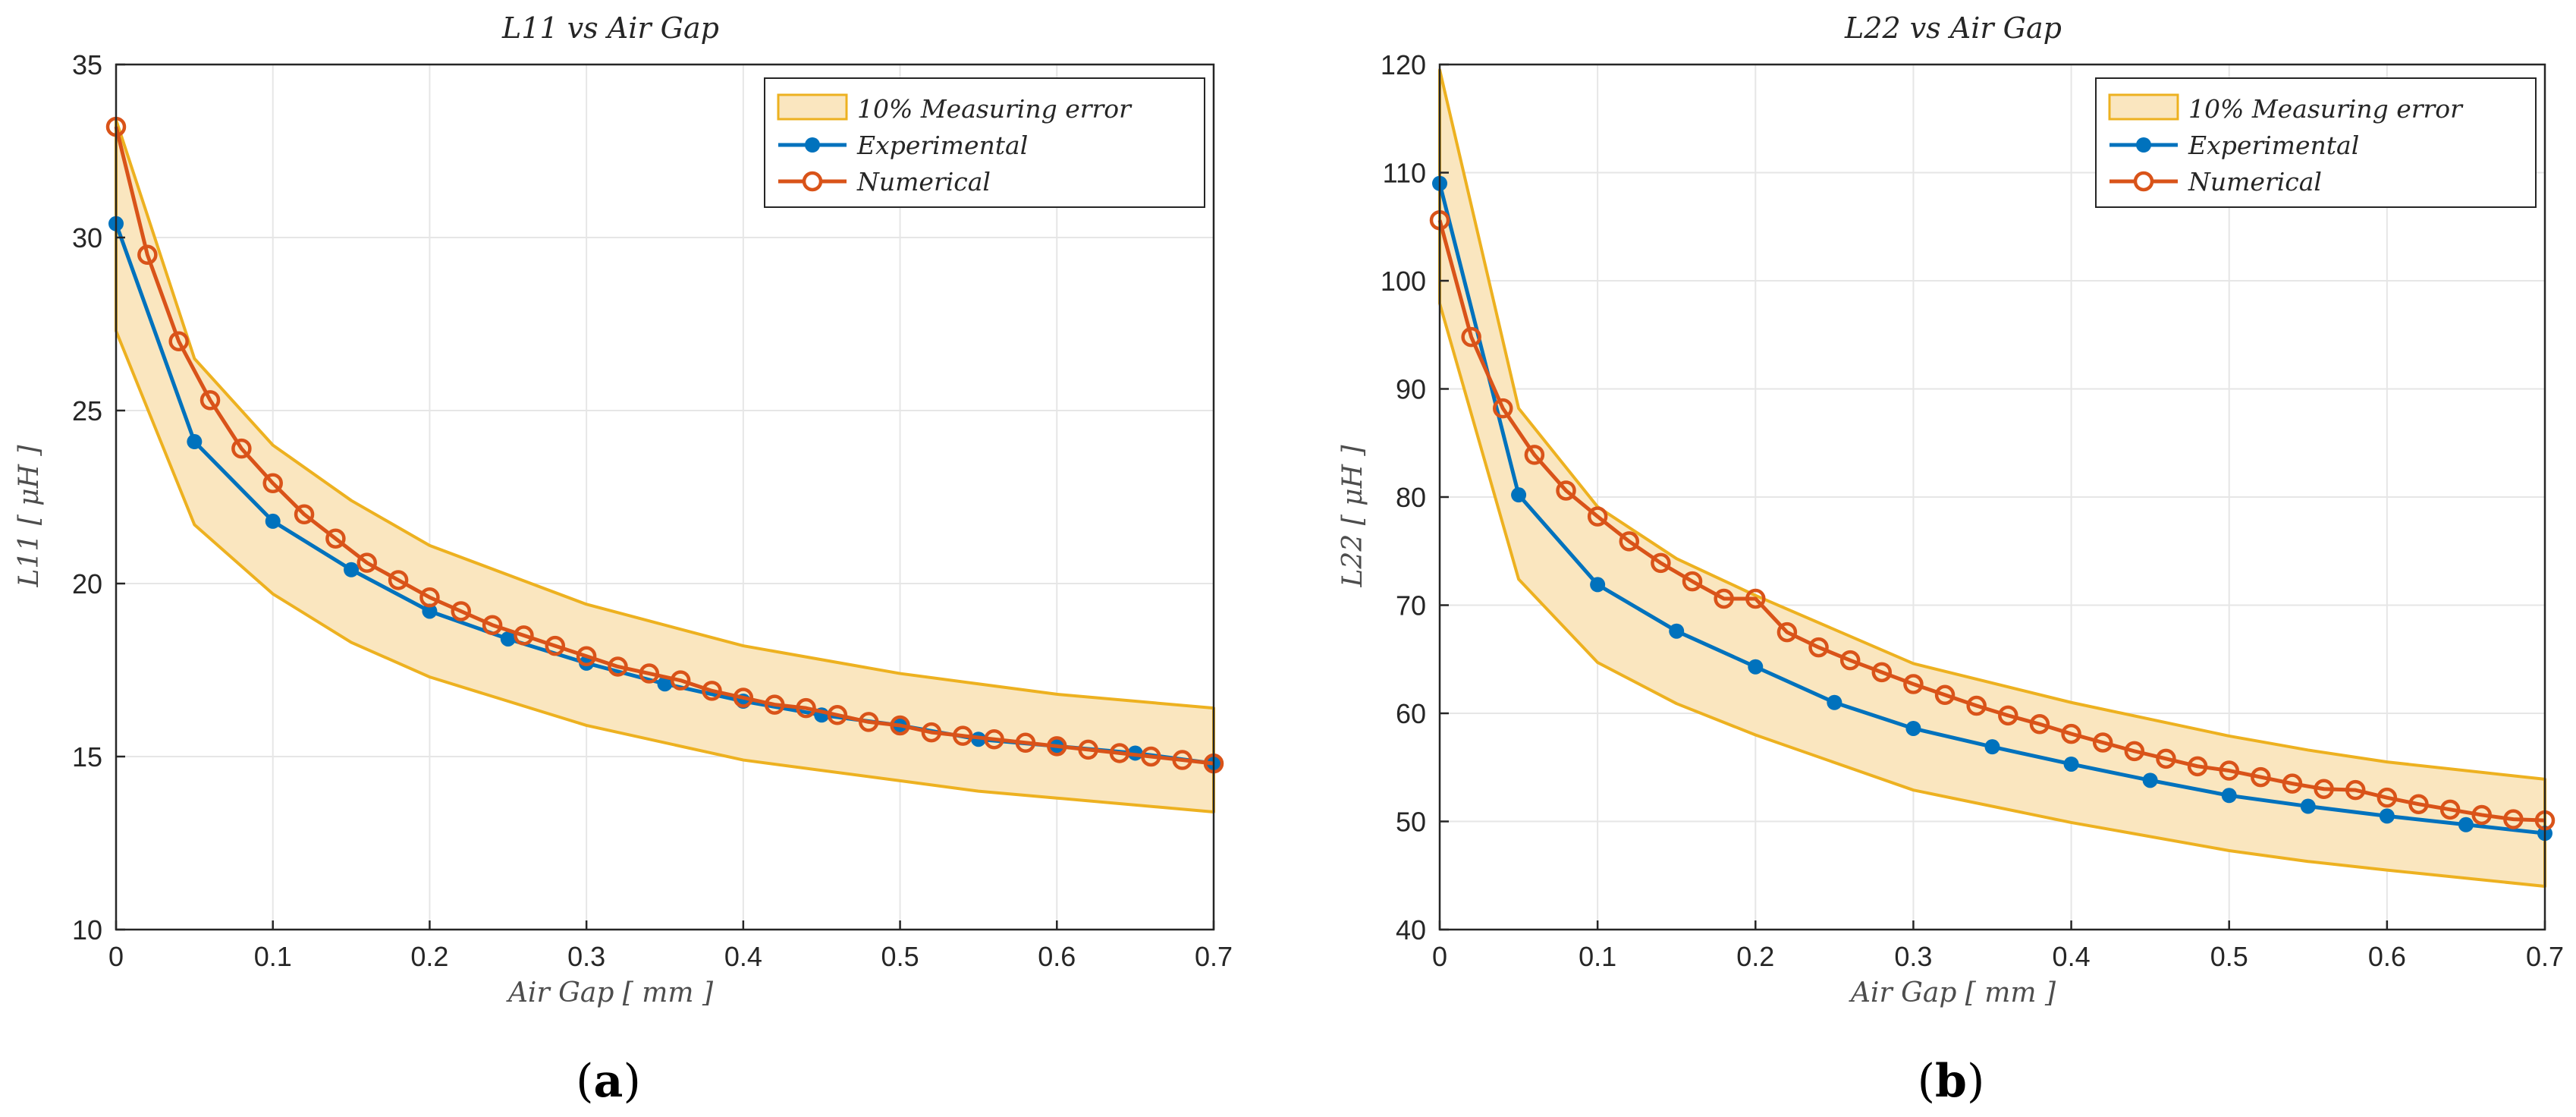  I want to click on y-tick-label: 10, so click(87, 930).